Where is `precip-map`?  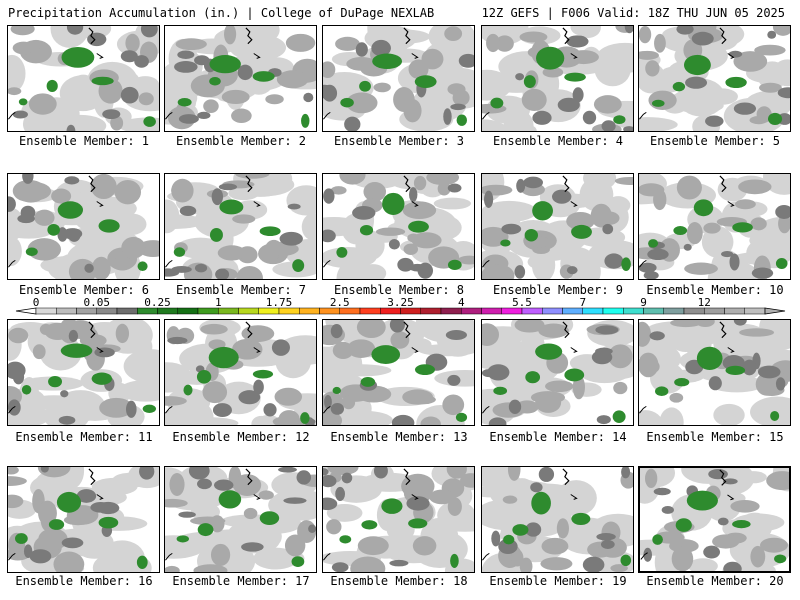 precip-map is located at coordinates (398, 226).